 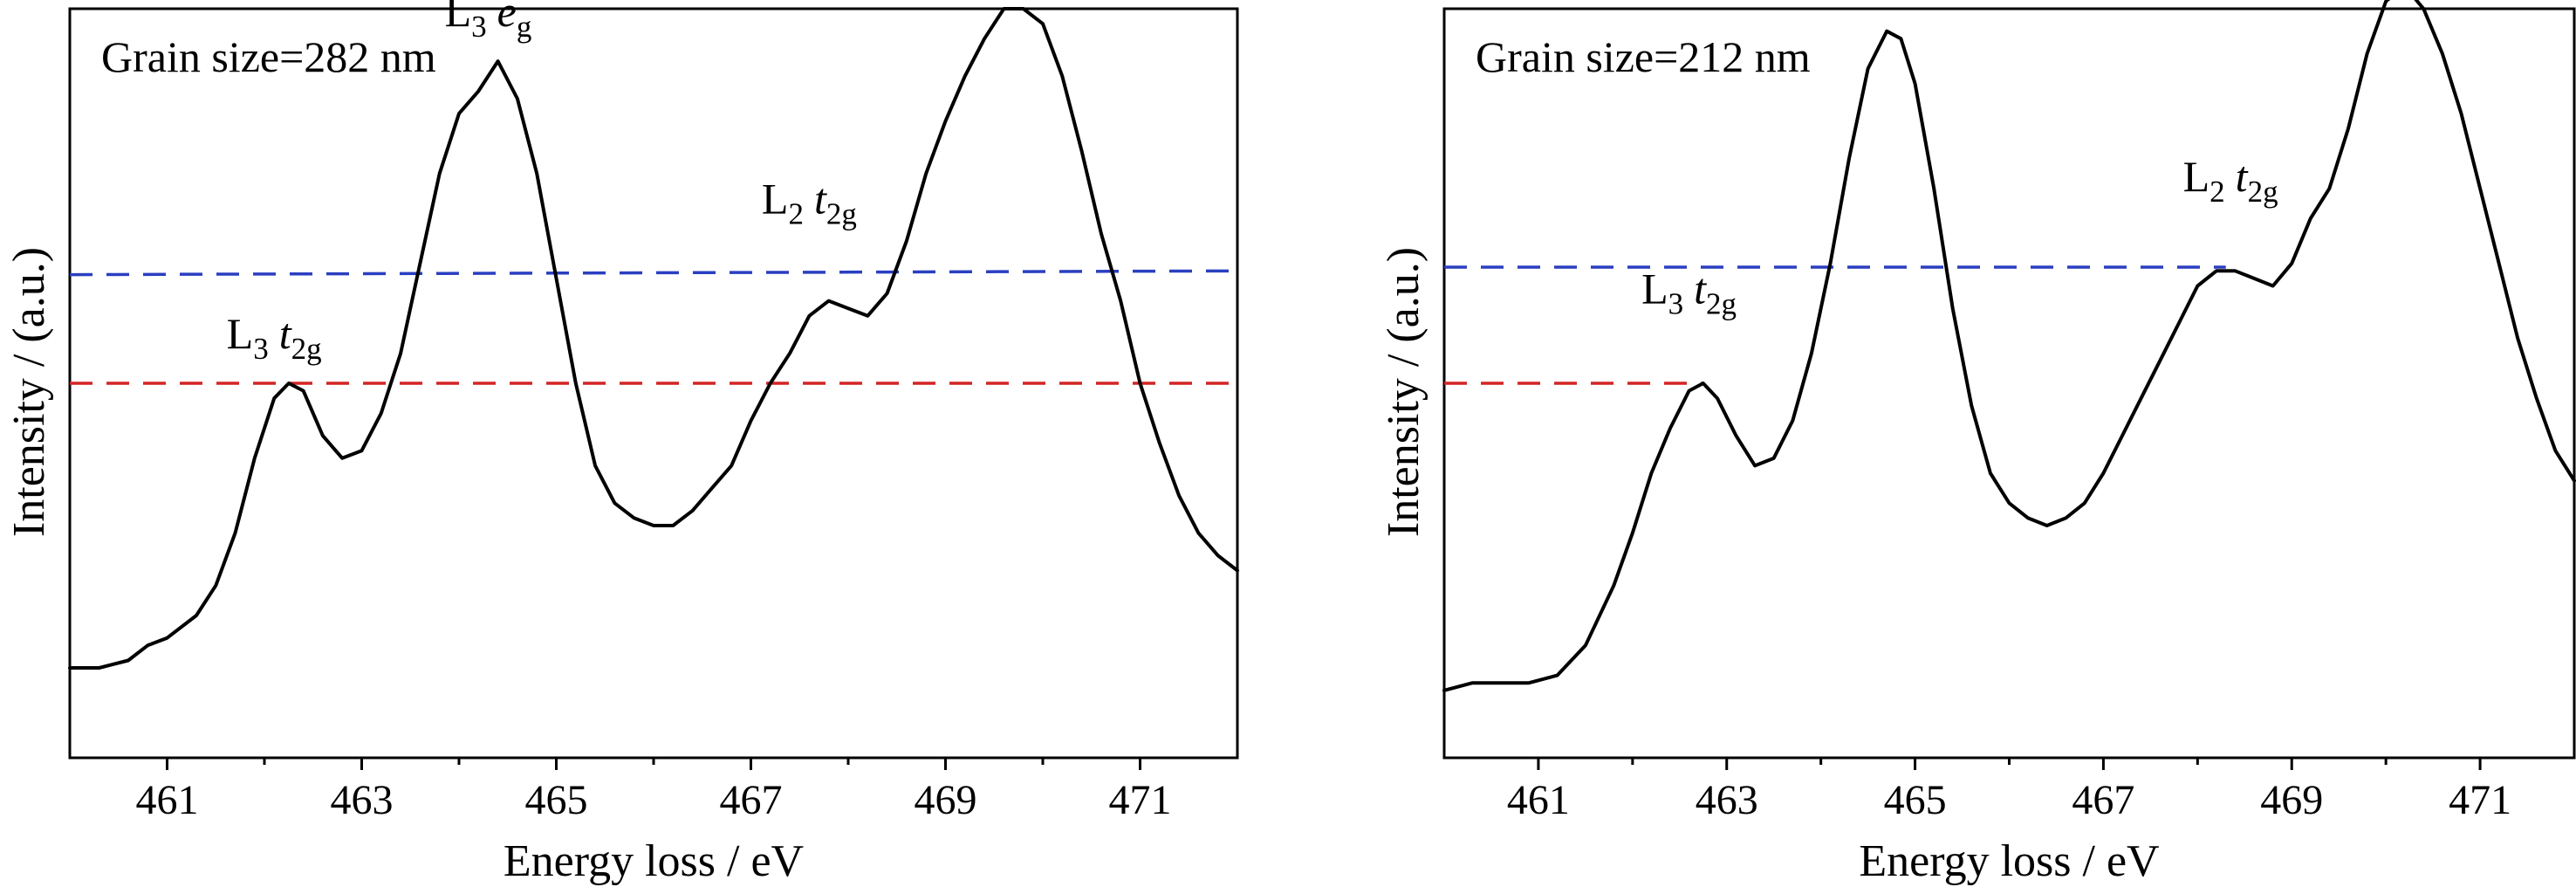 I want to click on peak-label: L3 eg, so click(x=489, y=22).